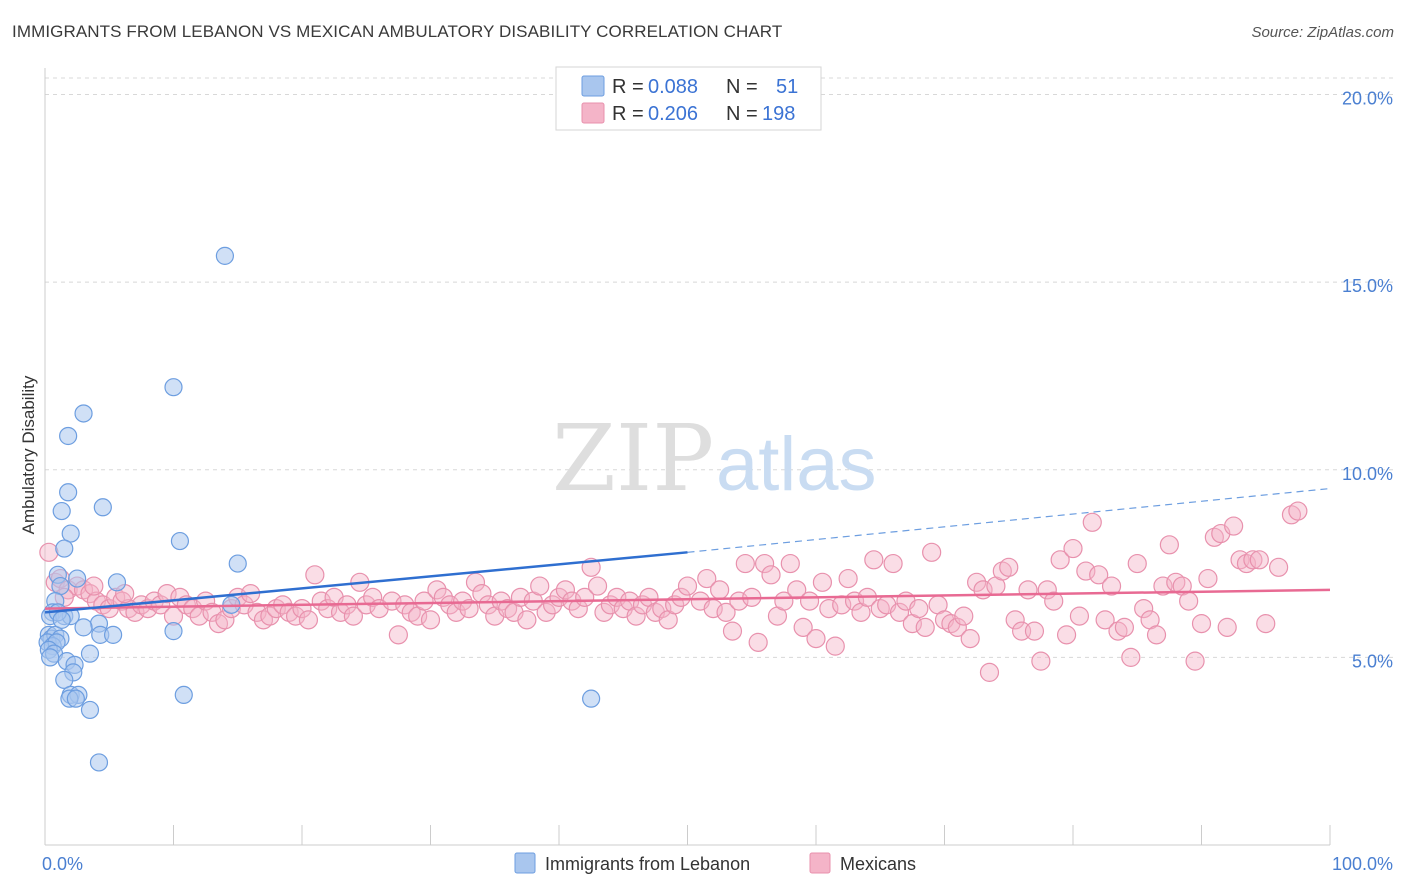  What do you see at coordinates (633, 458) in the screenshot?
I see `watermark-zip: ZIP` at bounding box center [633, 458].